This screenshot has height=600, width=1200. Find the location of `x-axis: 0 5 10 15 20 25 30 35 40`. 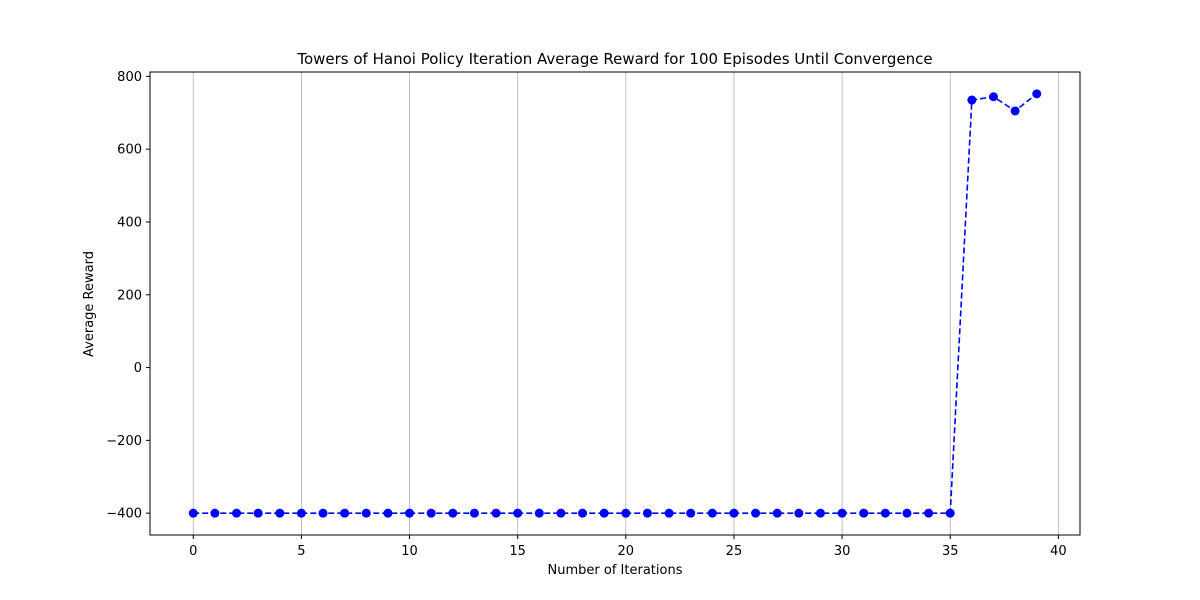

x-axis: 0 5 10 15 20 25 30 35 40 is located at coordinates (628, 547).